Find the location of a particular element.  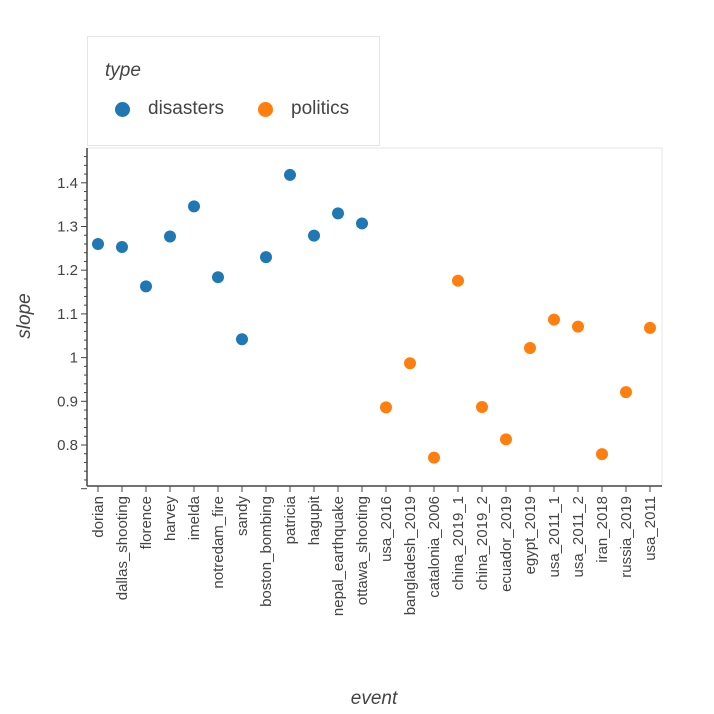

x-tick-label: boston_bombing is located at coordinates (266, 551).